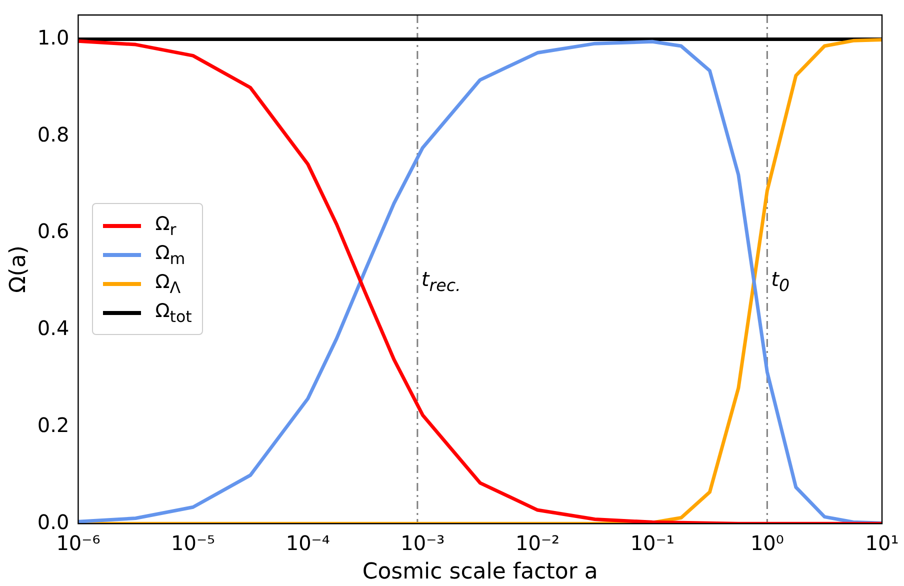  I want to click on y-tick-label: 0.4, so click(53, 328).